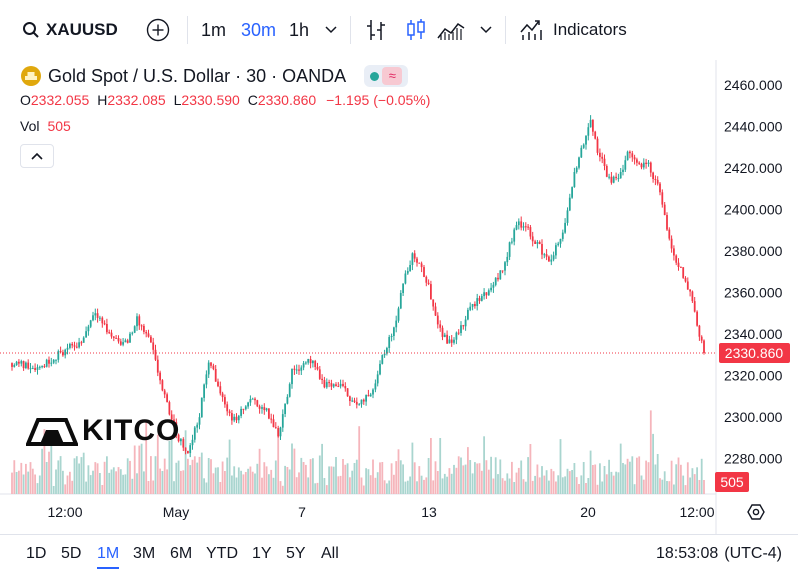 The width and height of the screenshot is (798, 574). What do you see at coordinates (416, 30) in the screenshot?
I see `candles-style-button` at bounding box center [416, 30].